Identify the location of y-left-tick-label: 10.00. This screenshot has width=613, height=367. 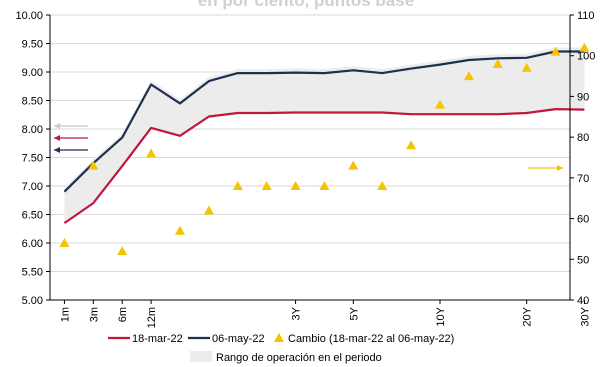
(29, 16).